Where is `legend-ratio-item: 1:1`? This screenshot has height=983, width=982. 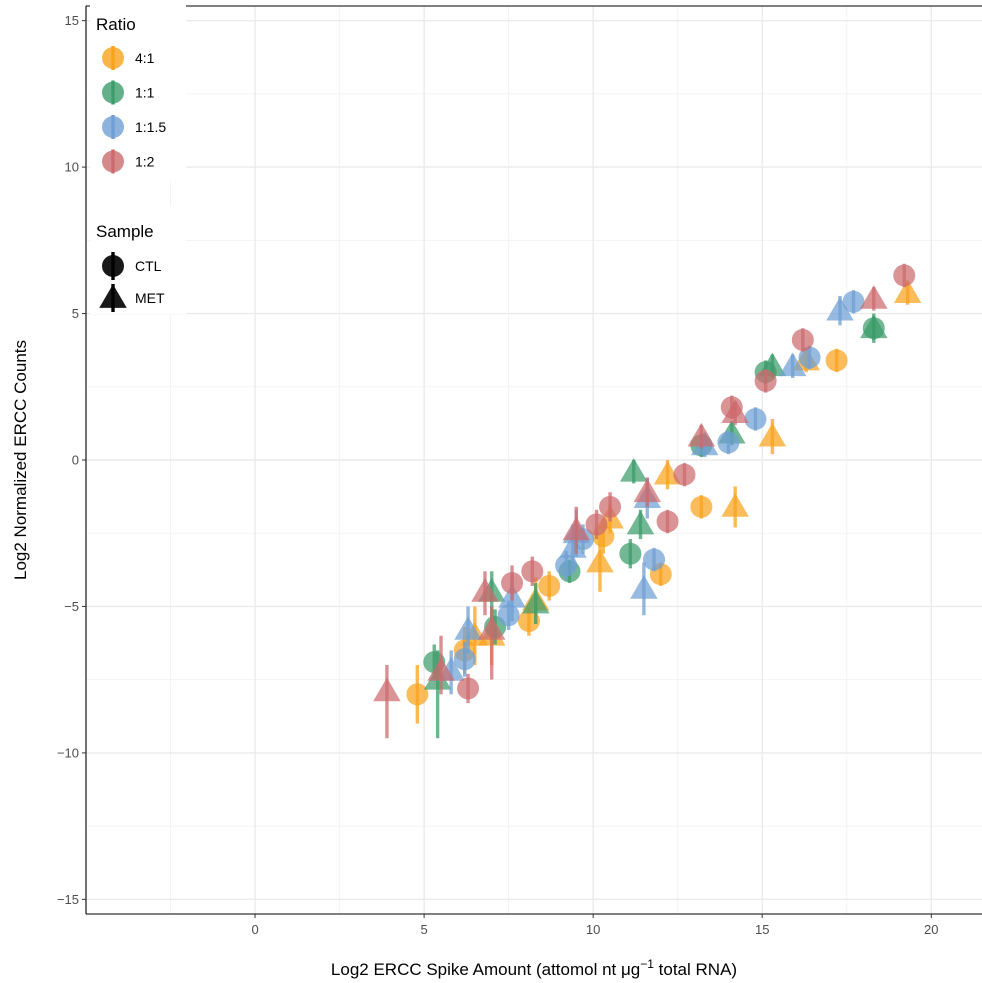 legend-ratio-item: 1:1 is located at coordinates (128, 92).